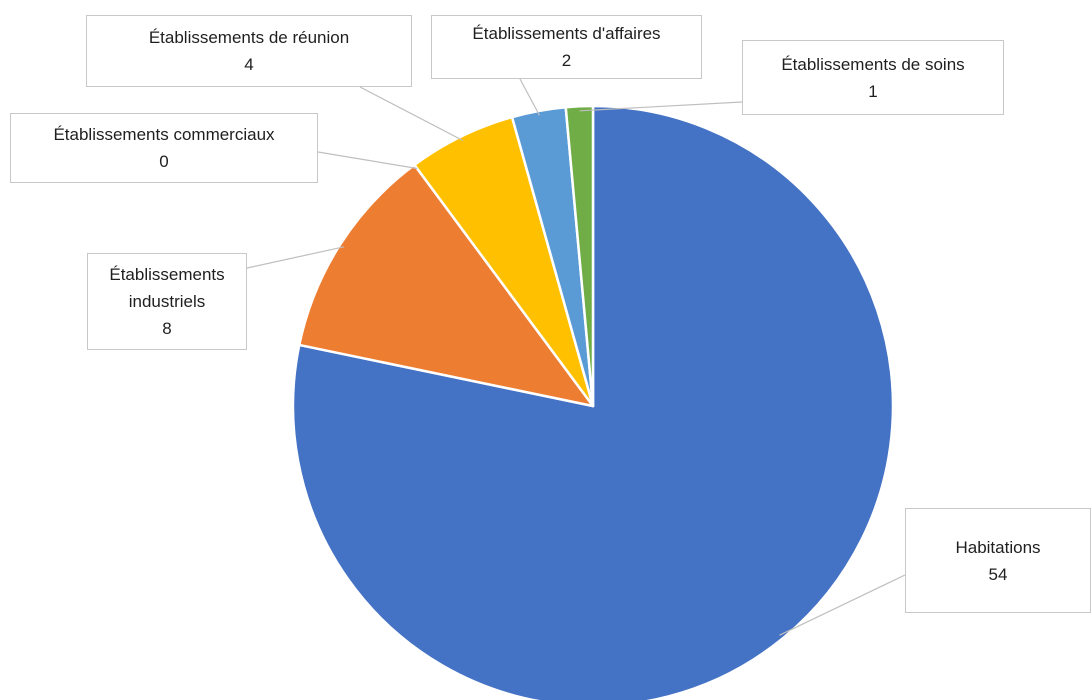  What do you see at coordinates (367, 160) in the screenshot?
I see `leader-line-etablissements-commerciaux` at bounding box center [367, 160].